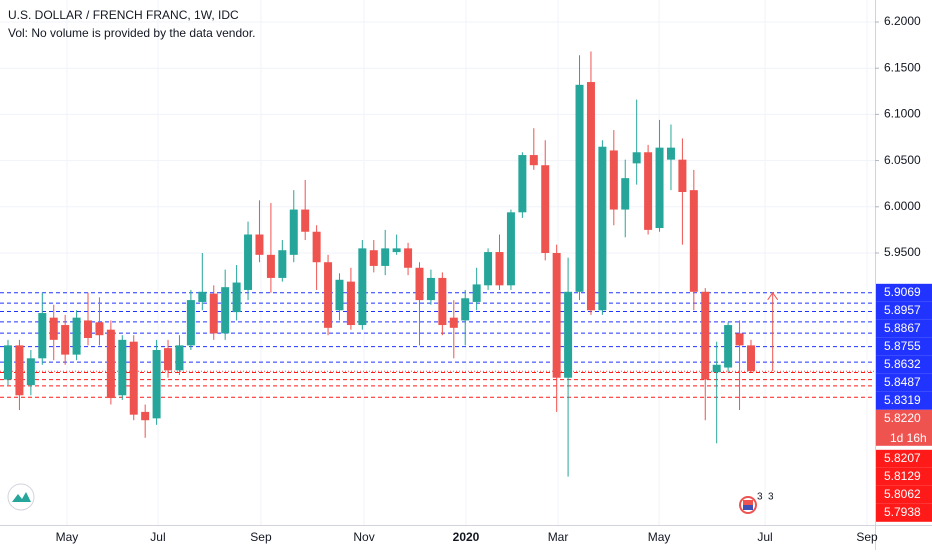 This screenshot has width=932, height=555. I want to click on price-label: 5.8487, so click(902, 382).